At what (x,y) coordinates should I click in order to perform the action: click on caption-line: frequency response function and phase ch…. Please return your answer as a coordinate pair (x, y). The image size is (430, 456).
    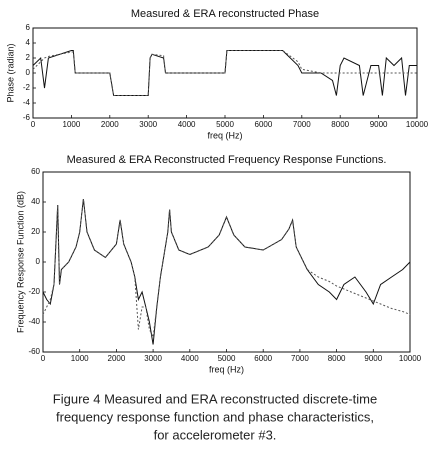
    Looking at the image, I should click on (215, 416).